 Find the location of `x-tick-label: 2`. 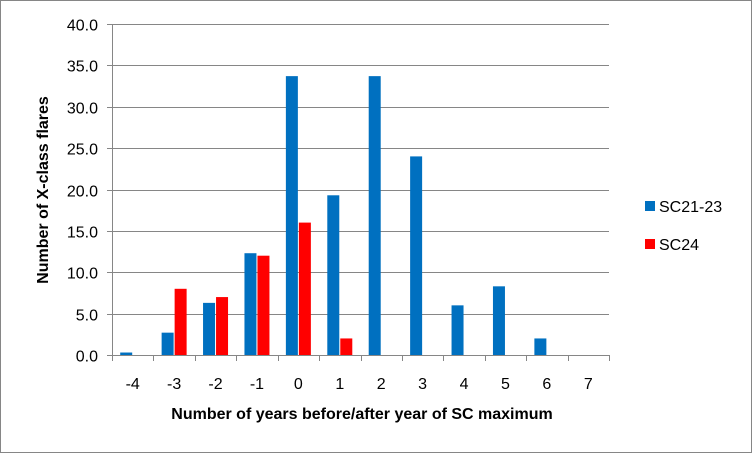

x-tick-label: 2 is located at coordinates (381, 384).